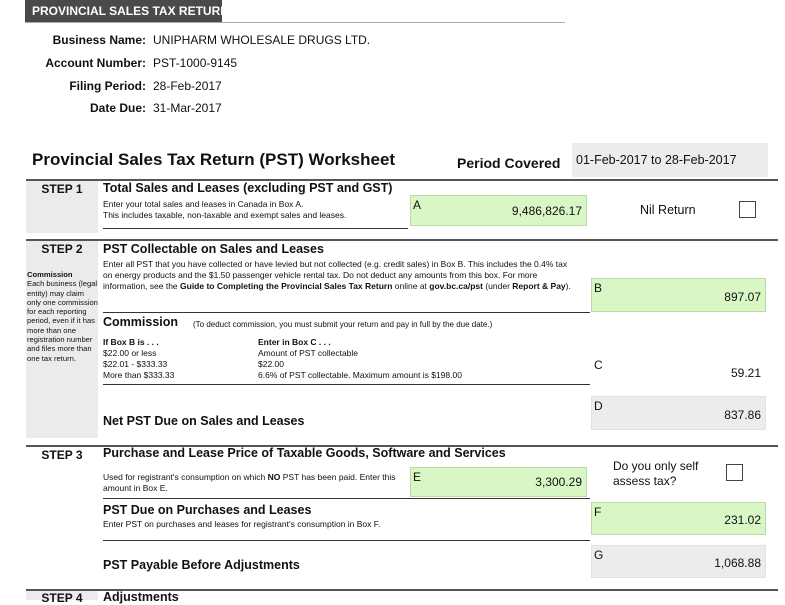 The width and height of the screenshot is (785, 605). What do you see at coordinates (498, 482) in the screenshot?
I see `box-e: E 3,300.29` at bounding box center [498, 482].